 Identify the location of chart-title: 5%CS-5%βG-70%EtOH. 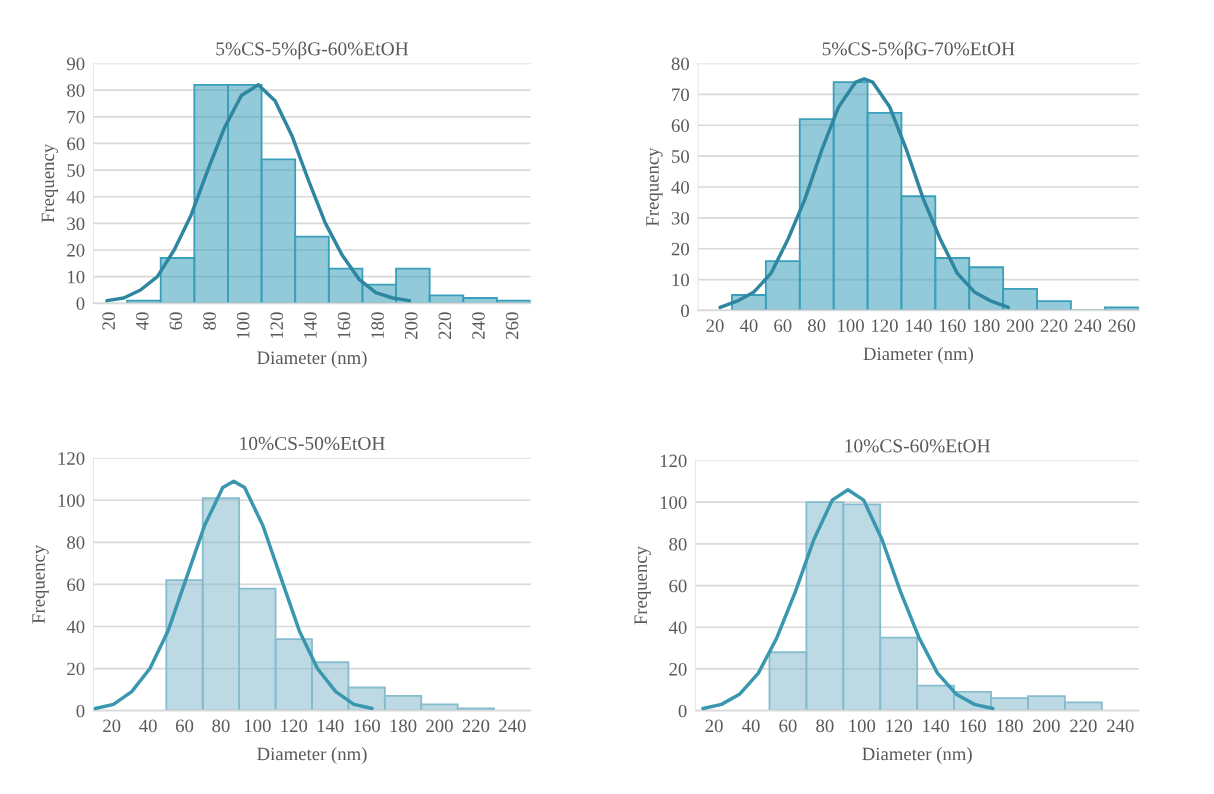
(918, 50).